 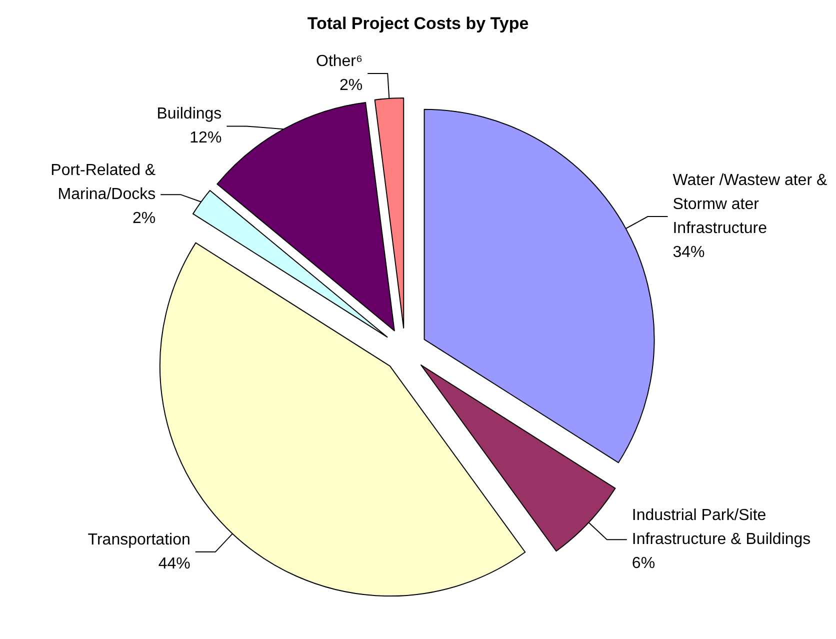 I want to click on data-label: 6%, so click(x=644, y=563).